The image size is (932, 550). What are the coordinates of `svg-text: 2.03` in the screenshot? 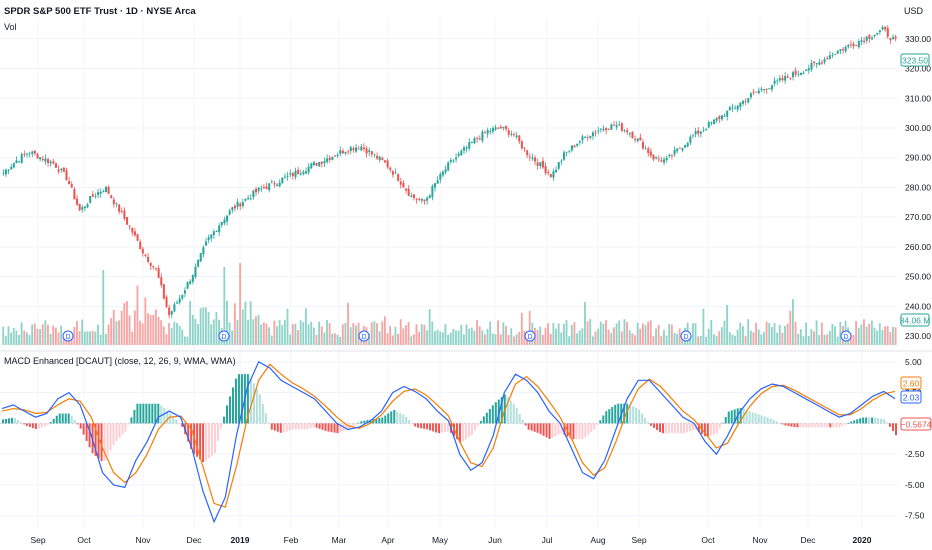 It's located at (911, 398).